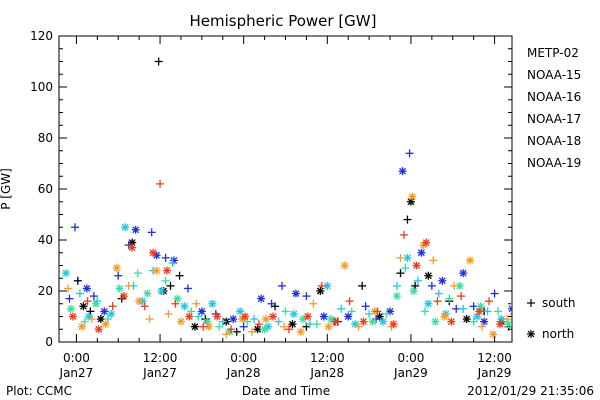 Image resolution: width=600 pixels, height=400 pixels. What do you see at coordinates (531, 303) in the screenshot?
I see `marker-legend-south-symbol` at bounding box center [531, 303].